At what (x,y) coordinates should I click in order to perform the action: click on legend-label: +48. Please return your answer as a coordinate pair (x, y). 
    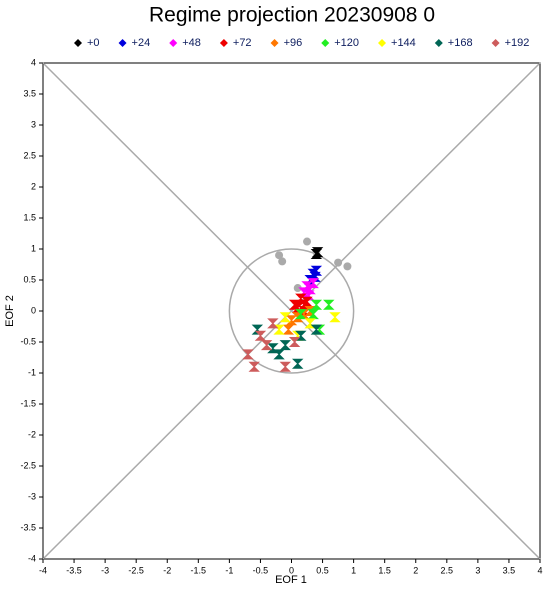
    Looking at the image, I should click on (191, 43).